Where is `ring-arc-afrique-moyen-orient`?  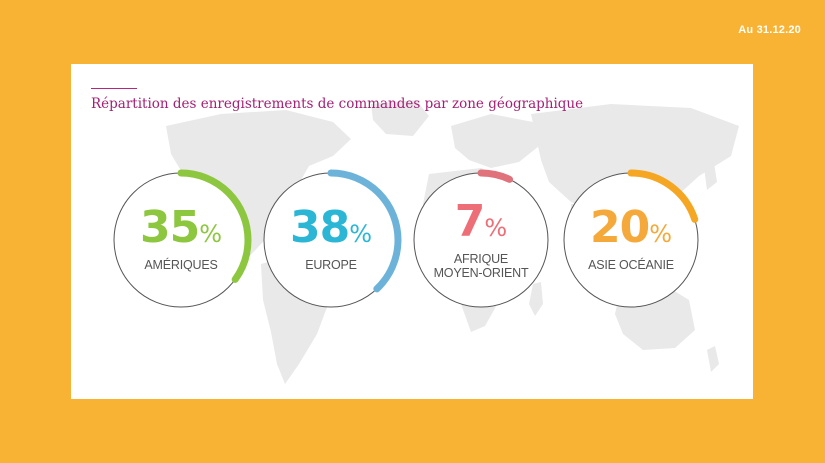 ring-arc-afrique-moyen-orient is located at coordinates (481, 240).